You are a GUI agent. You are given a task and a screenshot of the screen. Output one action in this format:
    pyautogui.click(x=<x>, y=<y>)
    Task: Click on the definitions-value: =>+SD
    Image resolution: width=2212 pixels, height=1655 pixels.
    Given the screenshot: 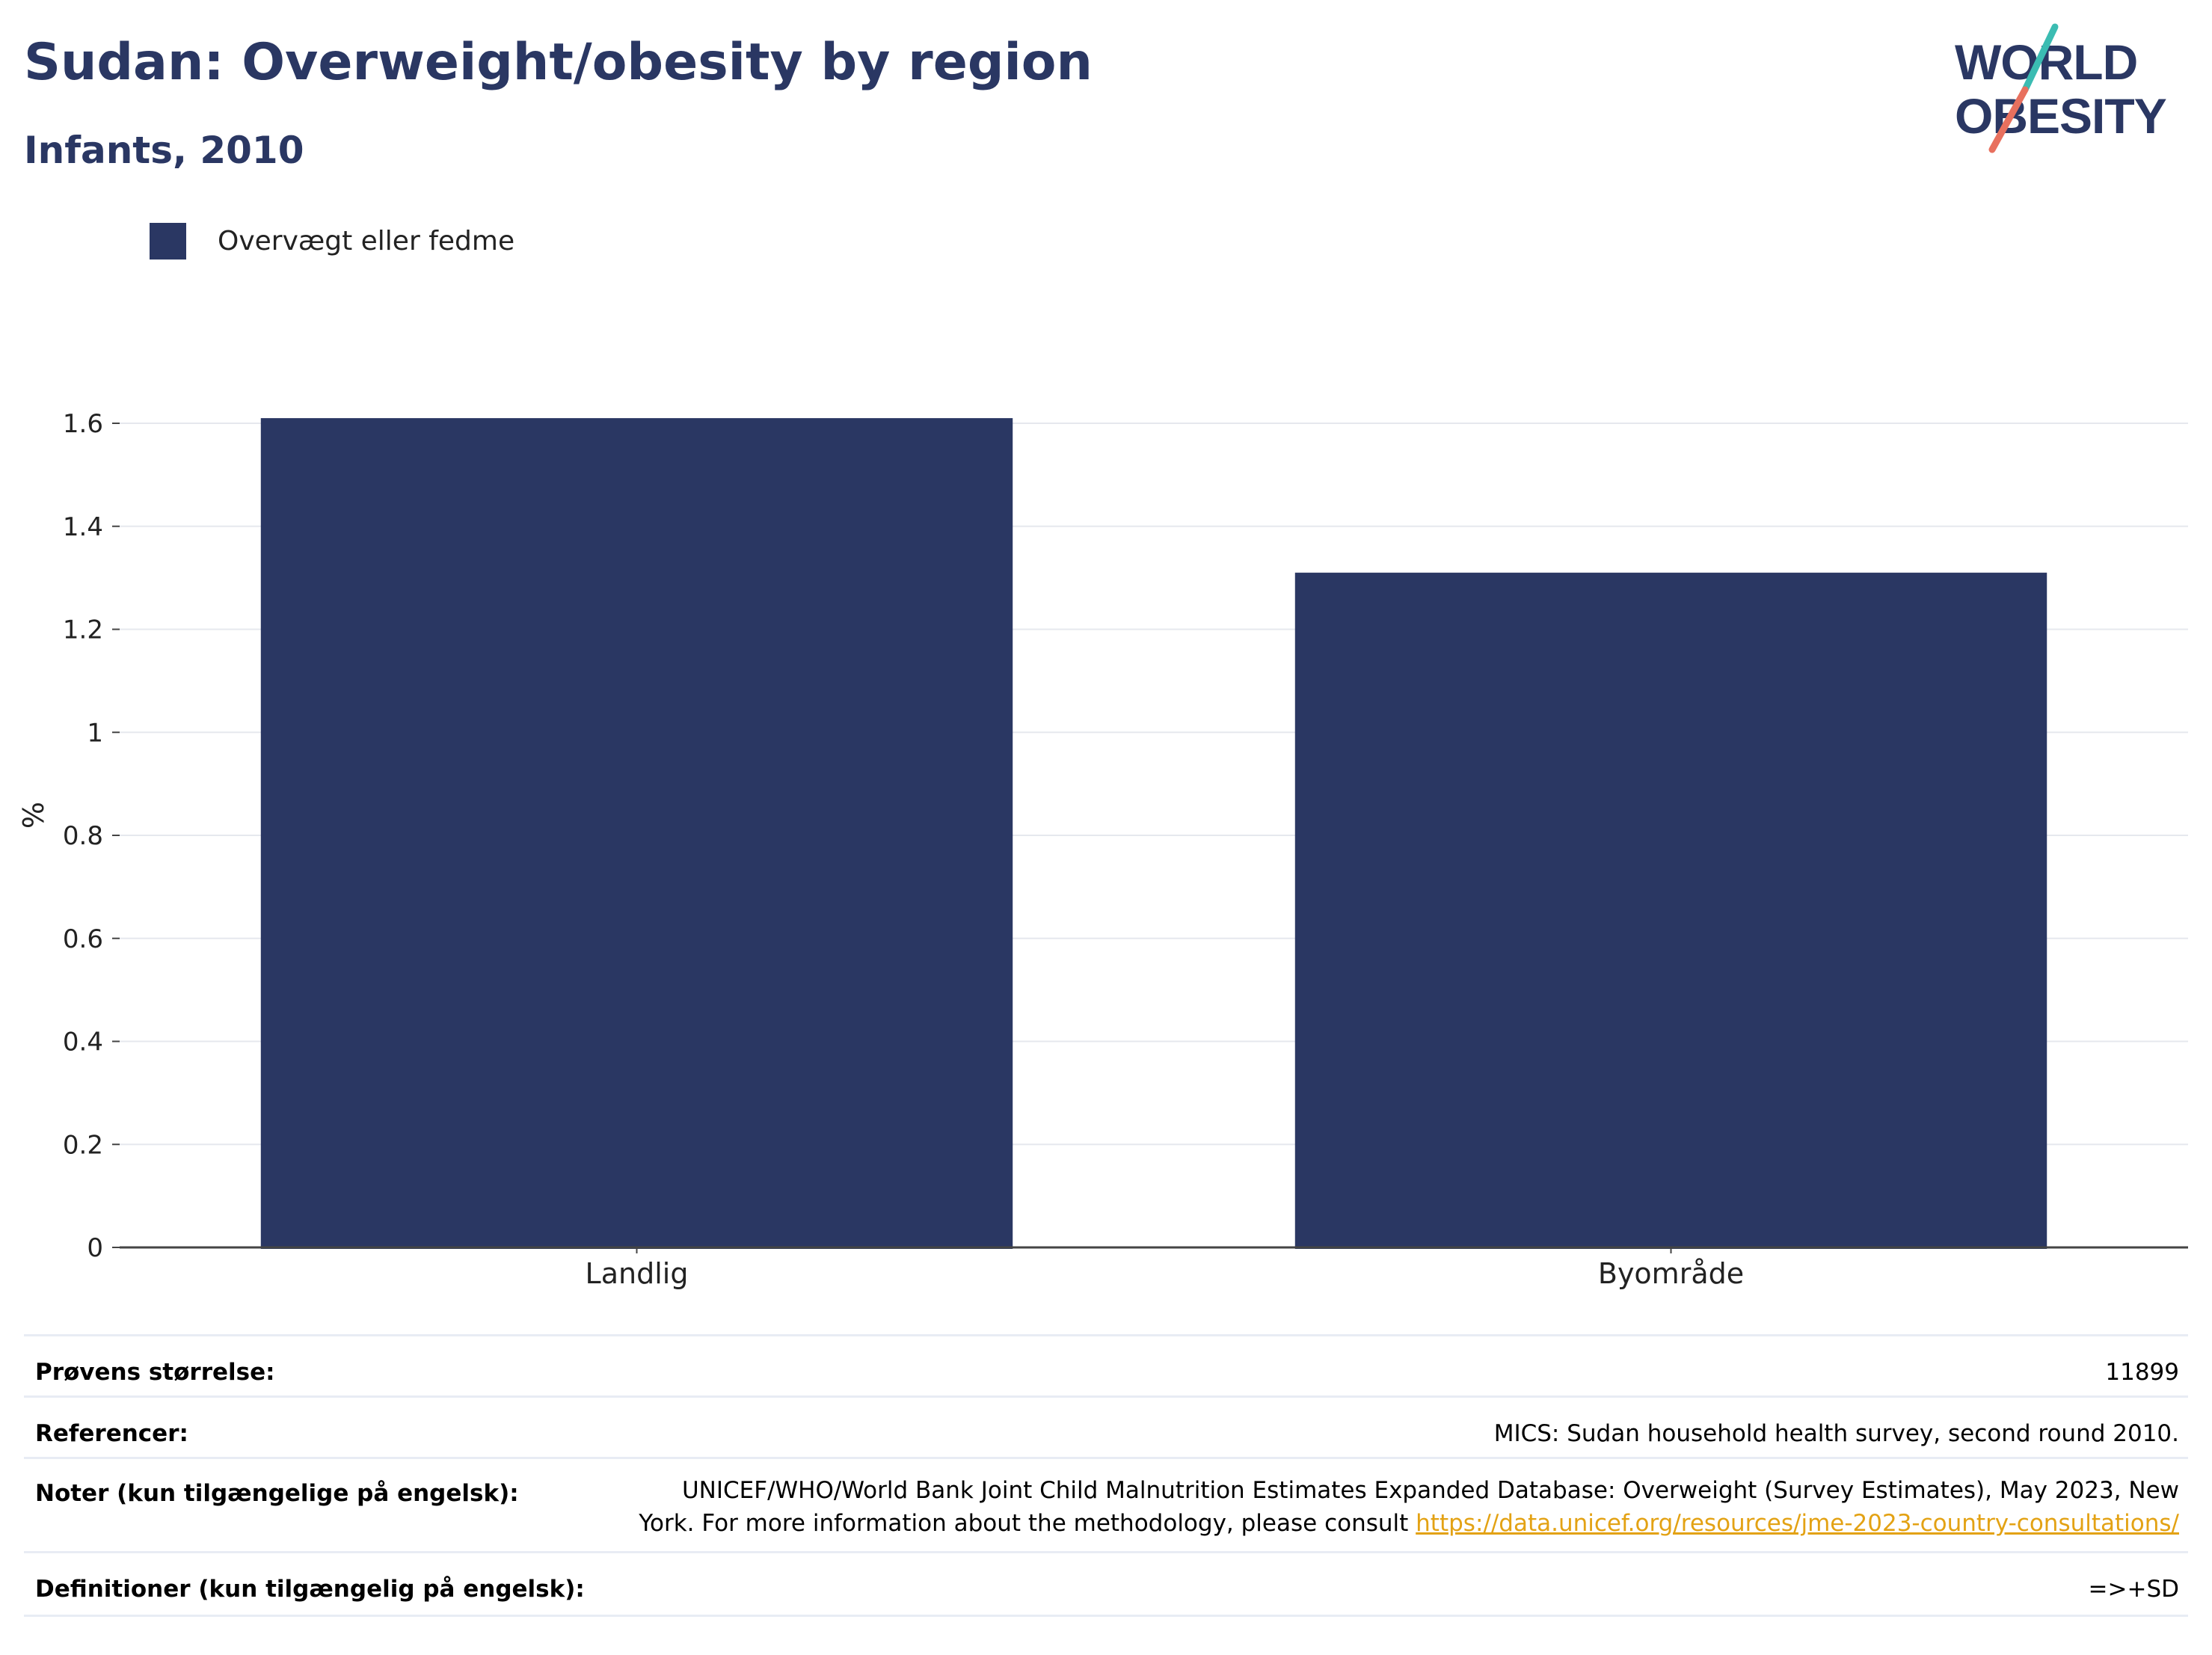 What is the action you would take?
    pyautogui.click(x=2133, y=1589)
    